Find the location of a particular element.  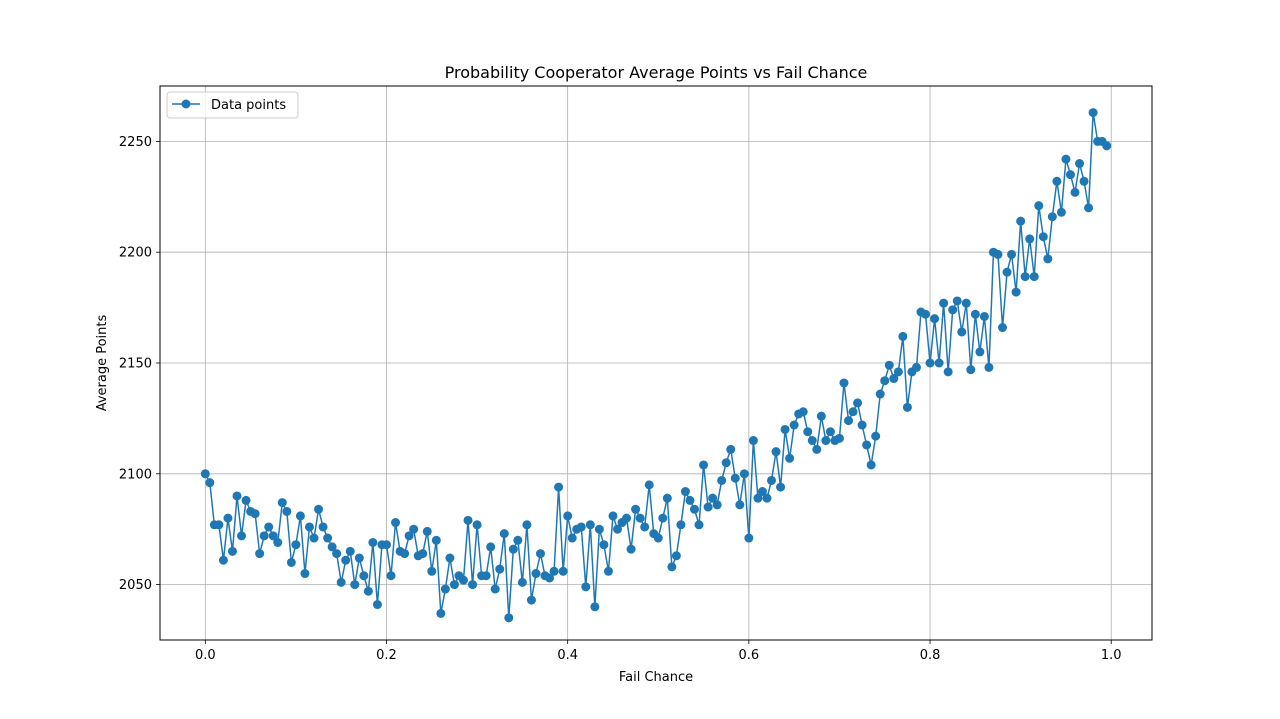

y-tick-label: 2250 is located at coordinates (135, 142).